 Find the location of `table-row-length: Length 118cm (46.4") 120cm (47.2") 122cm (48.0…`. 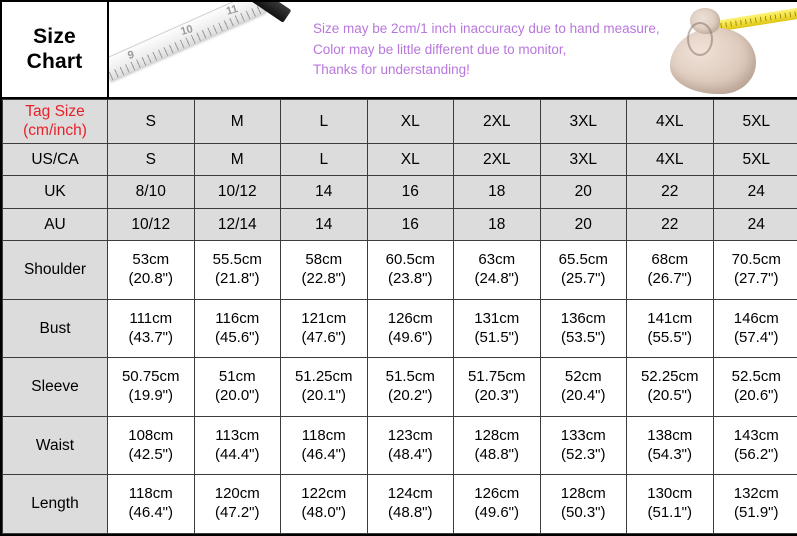

table-row-length: Length 118cm (46.4") 120cm (47.2") 122cm (48.0… is located at coordinates (399, 504).